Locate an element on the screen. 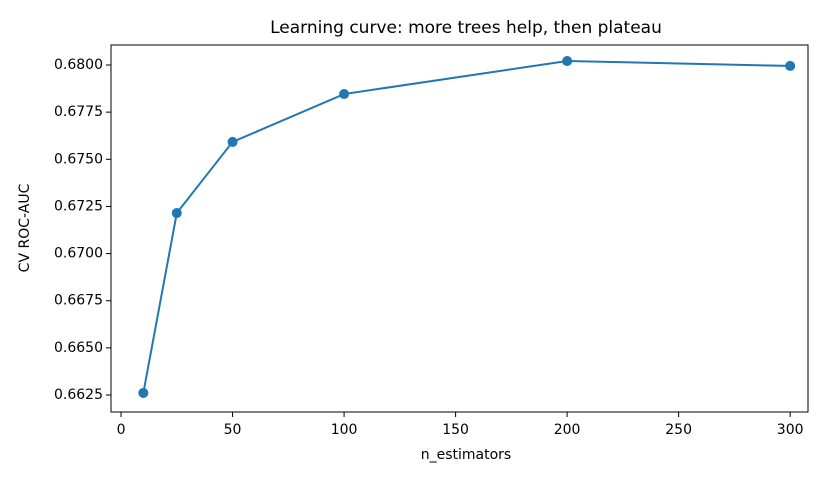  y-tick-label: 0.6800 is located at coordinates (78, 65).